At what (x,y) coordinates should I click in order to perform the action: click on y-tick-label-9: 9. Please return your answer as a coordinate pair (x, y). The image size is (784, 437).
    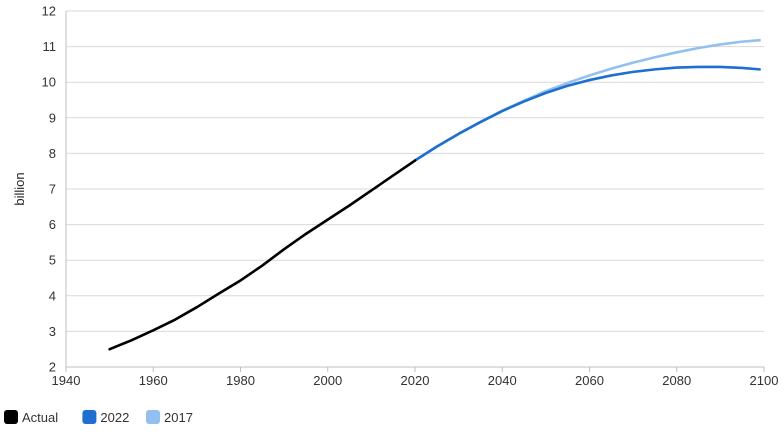
    Looking at the image, I should click on (52, 117).